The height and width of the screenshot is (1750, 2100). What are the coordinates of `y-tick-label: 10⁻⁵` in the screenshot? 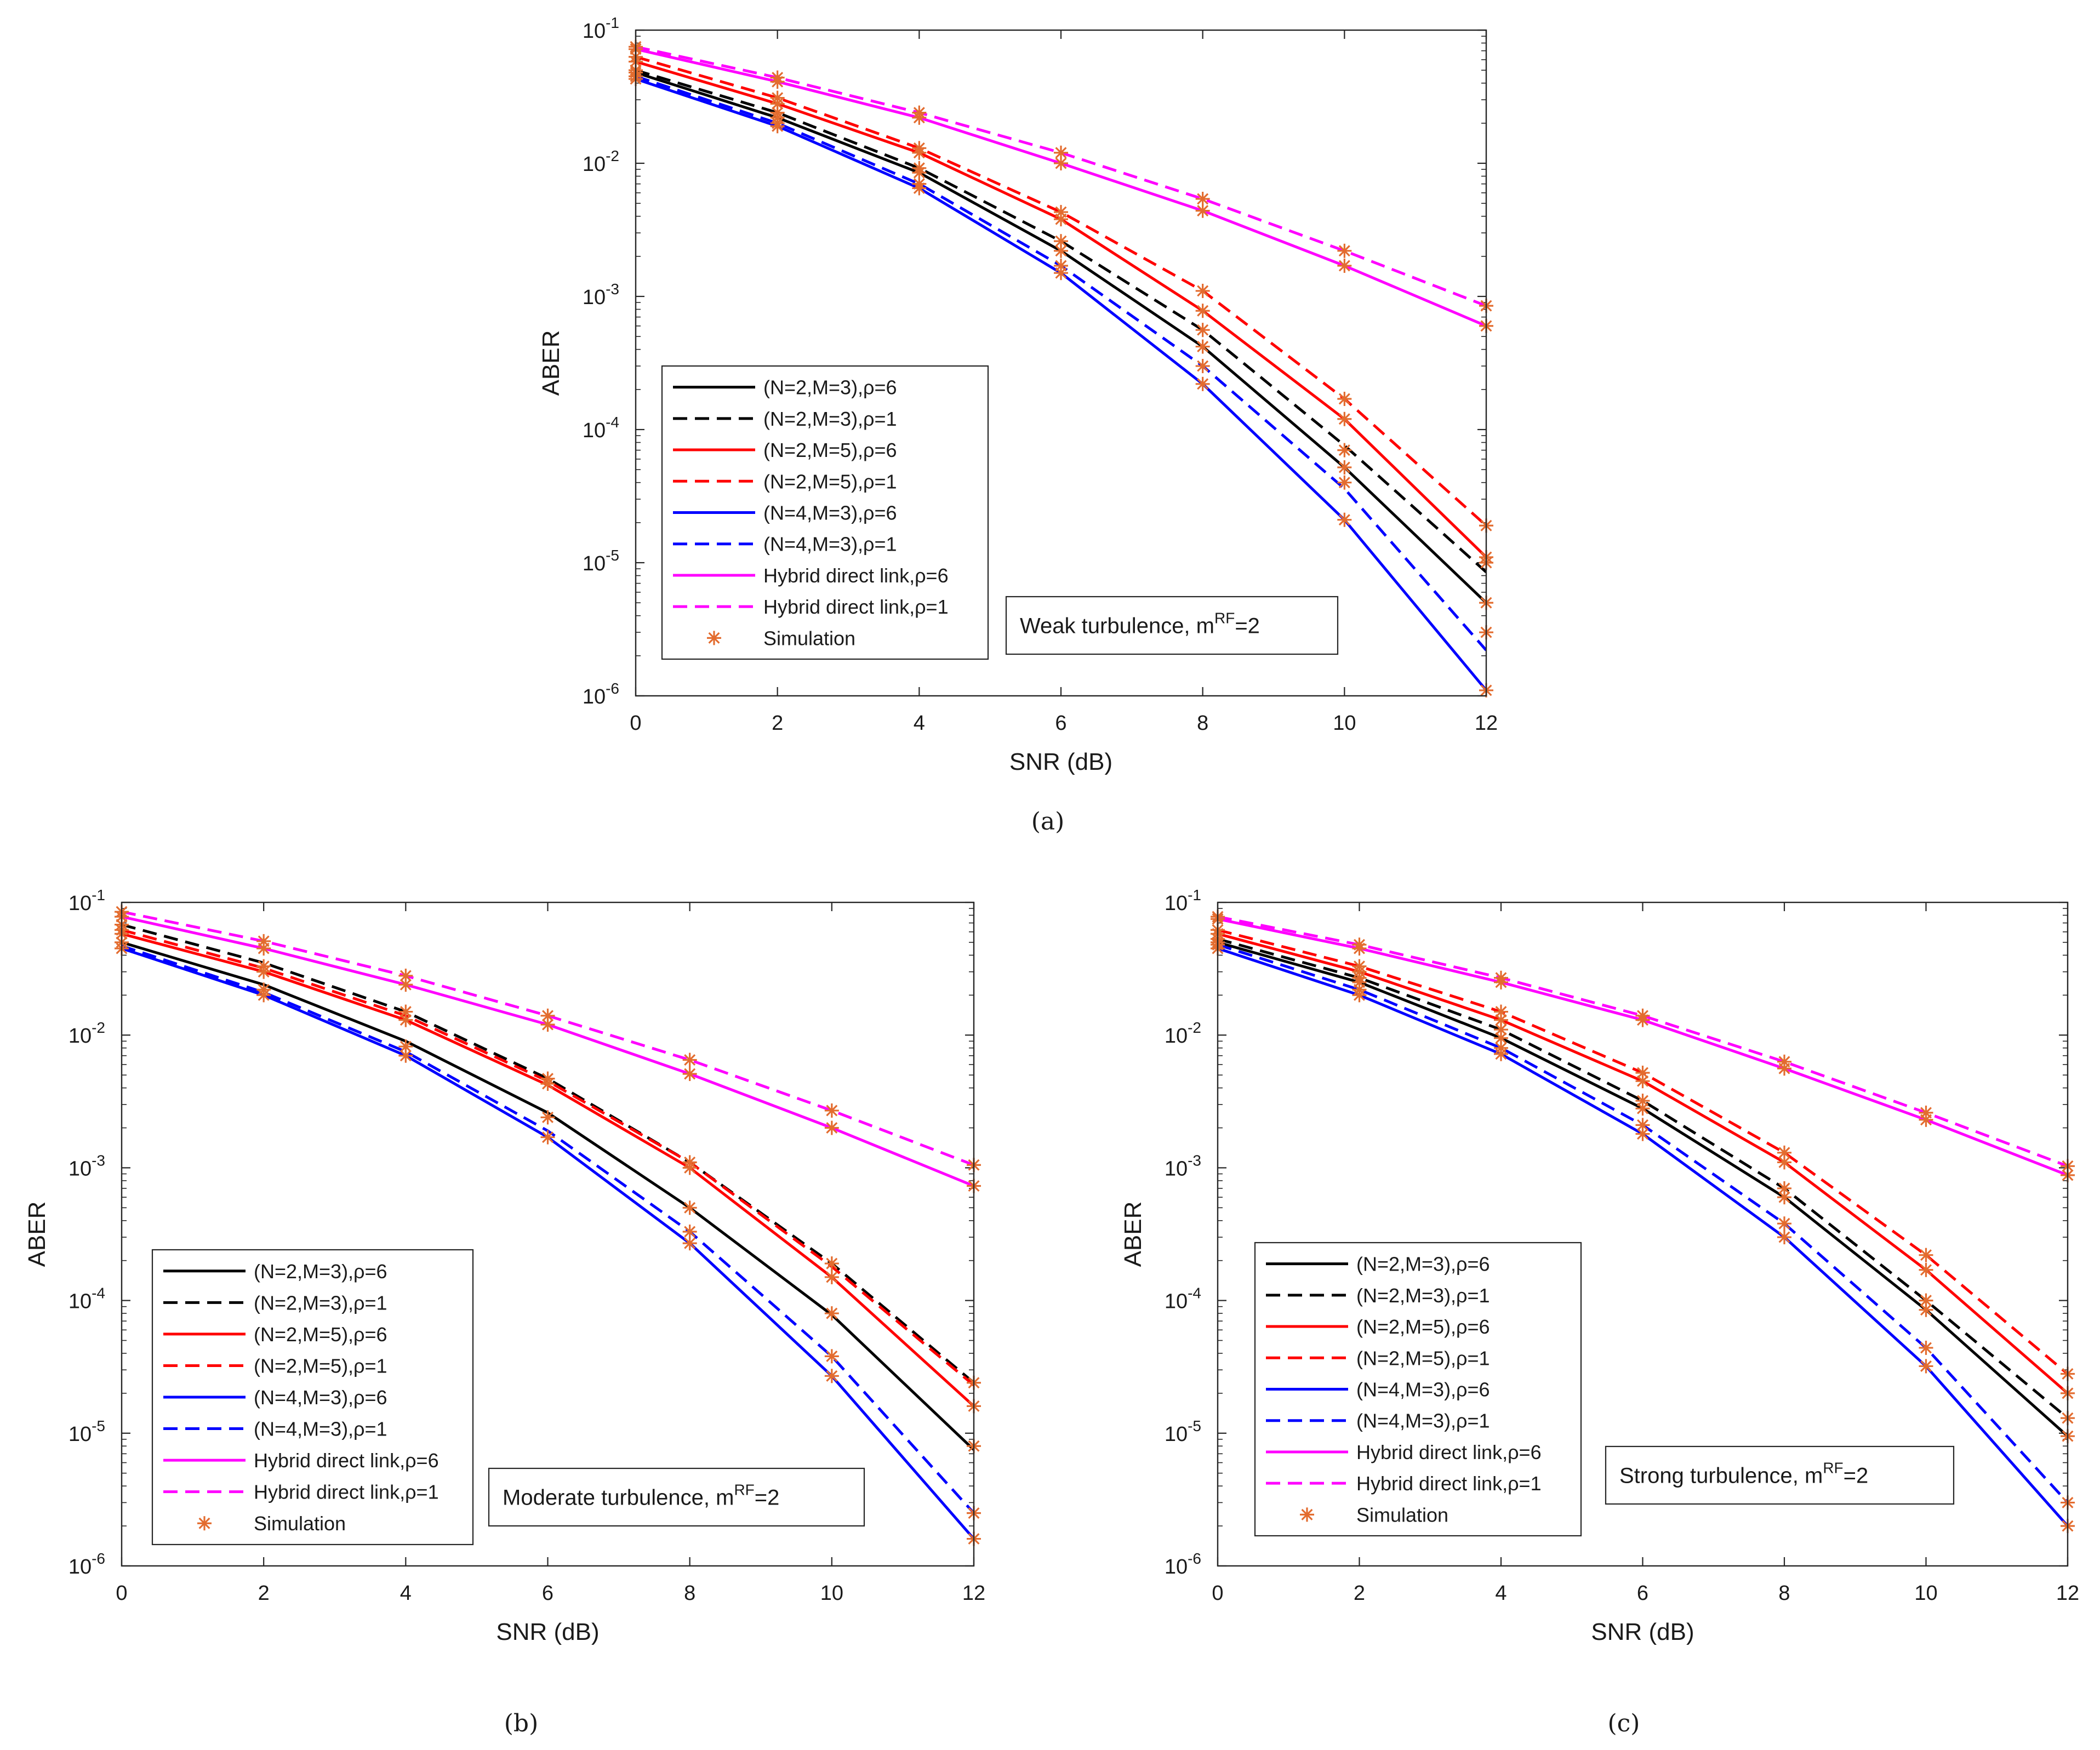 It's located at (601, 561).